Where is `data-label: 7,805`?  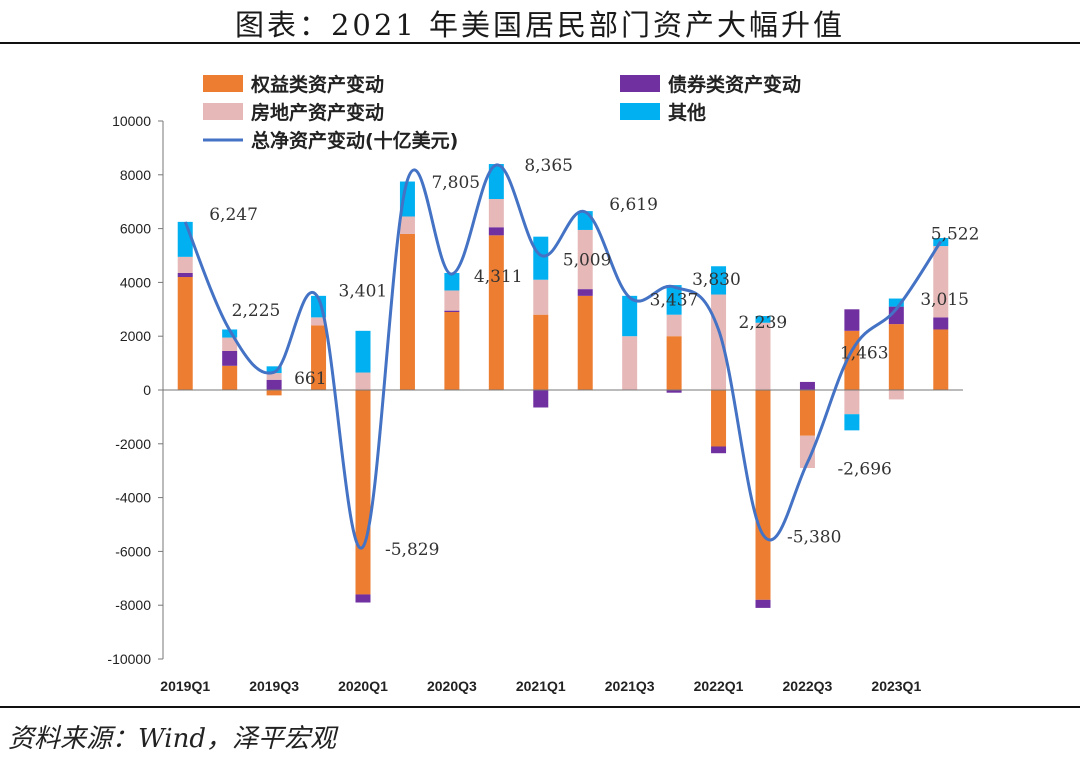 data-label: 7,805 is located at coordinates (455, 183).